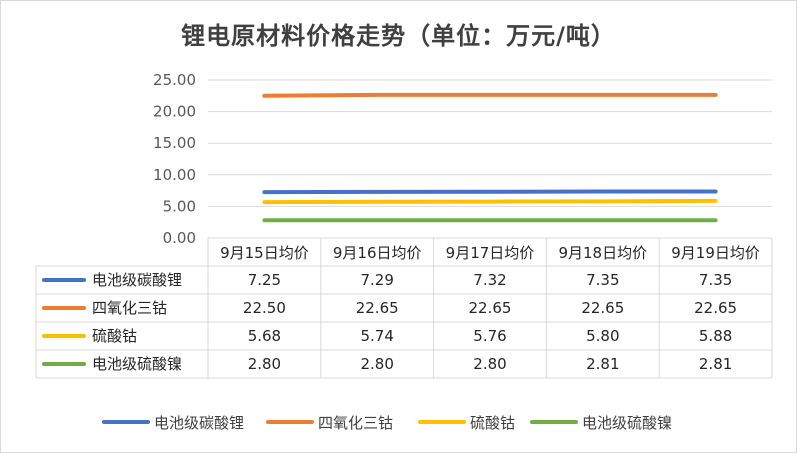 This screenshot has width=797, height=453. What do you see at coordinates (179, 206) in the screenshot?
I see `y-tick-label: 5.00` at bounding box center [179, 206].